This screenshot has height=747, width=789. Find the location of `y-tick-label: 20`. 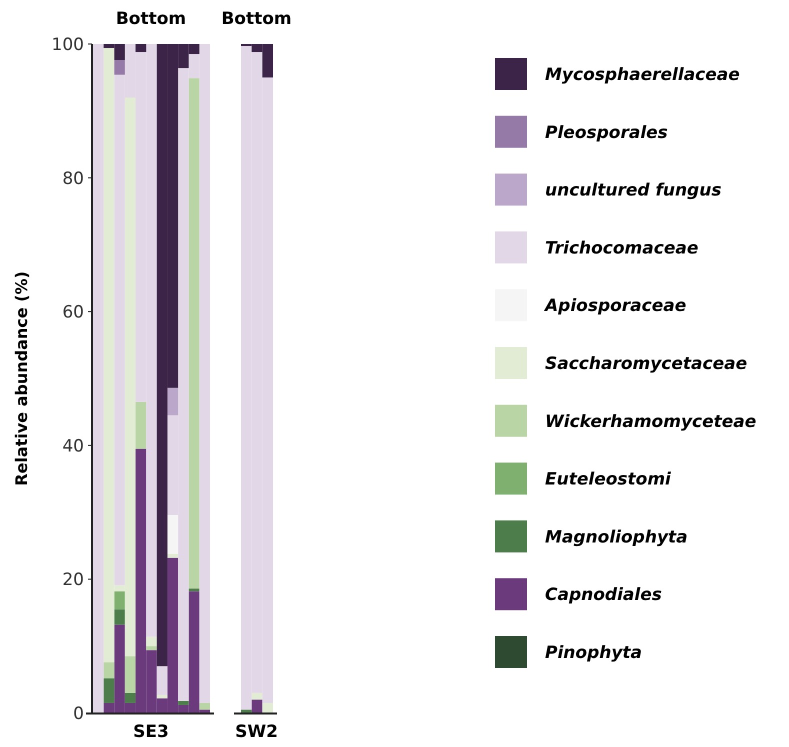

y-tick-label: 20 is located at coordinates (73, 580).